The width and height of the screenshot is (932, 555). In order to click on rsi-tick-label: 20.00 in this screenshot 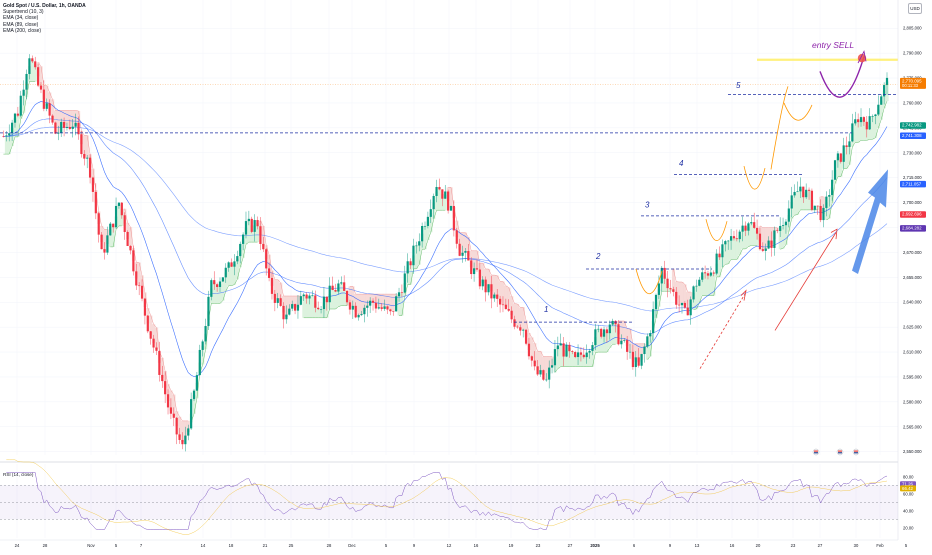, I will do `click(908, 527)`.